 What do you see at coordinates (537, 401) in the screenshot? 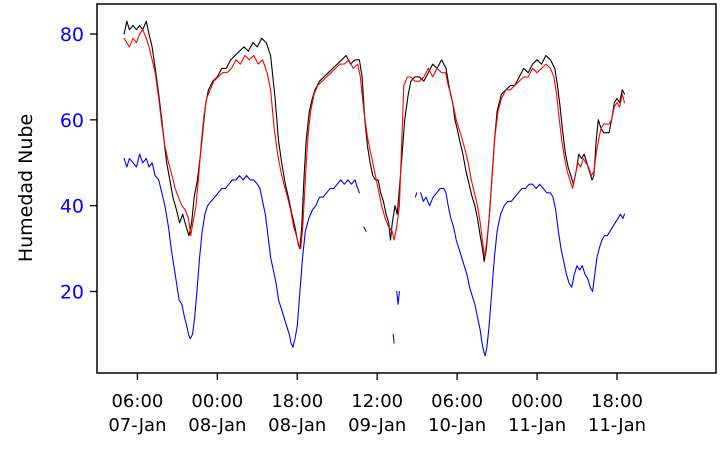
I see `x-tick-time-6: 00:00` at bounding box center [537, 401].